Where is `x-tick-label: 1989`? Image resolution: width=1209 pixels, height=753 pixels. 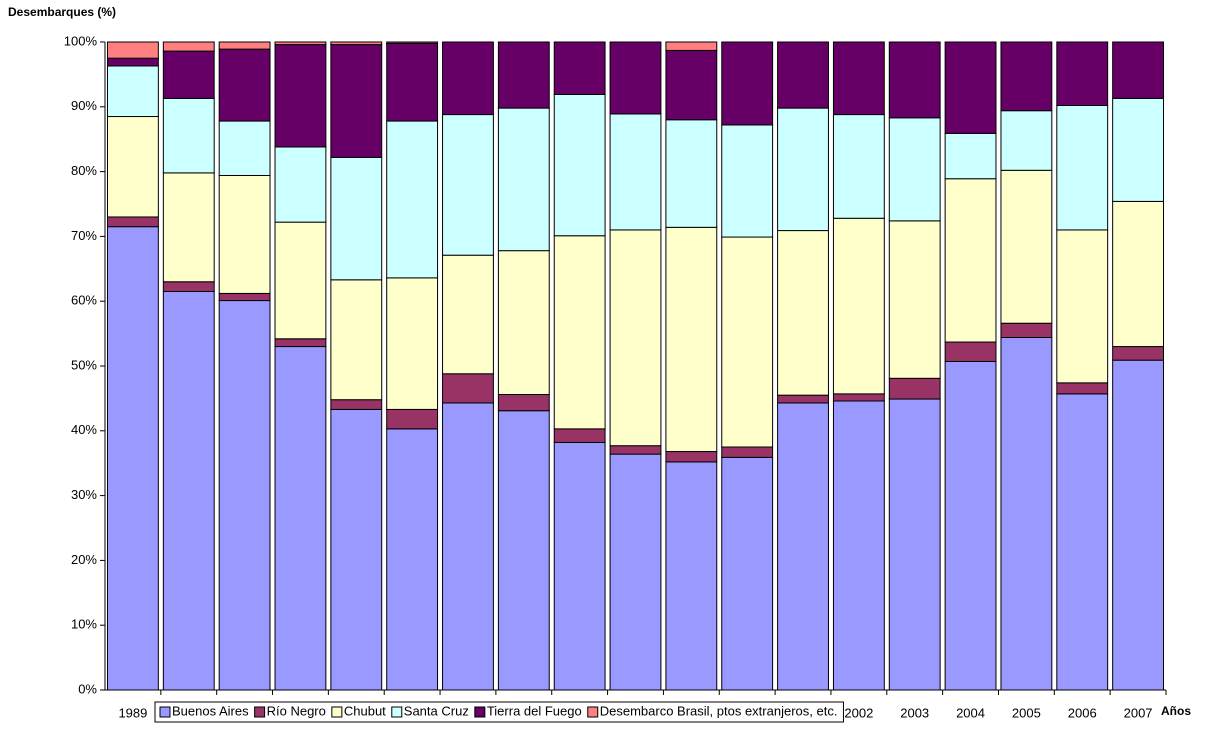
x-tick-label: 1989 is located at coordinates (132, 712).